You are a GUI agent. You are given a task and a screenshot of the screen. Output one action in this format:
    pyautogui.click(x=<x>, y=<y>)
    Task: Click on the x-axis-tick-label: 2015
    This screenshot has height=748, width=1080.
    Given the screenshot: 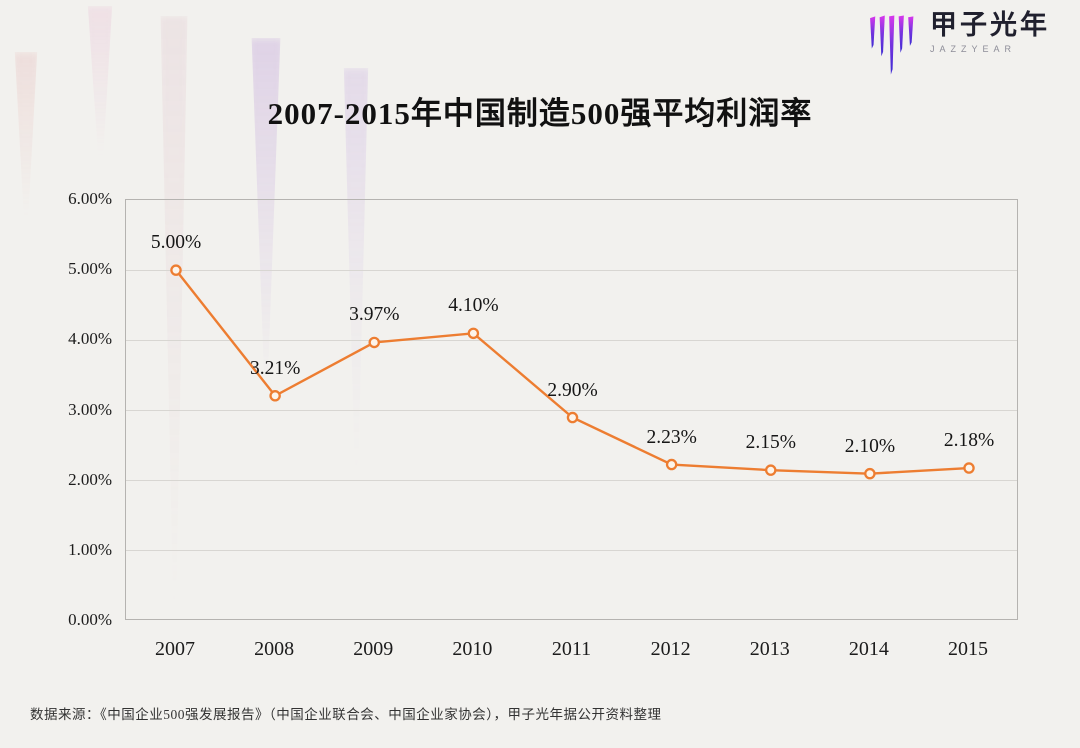 What is the action you would take?
    pyautogui.click(x=968, y=649)
    